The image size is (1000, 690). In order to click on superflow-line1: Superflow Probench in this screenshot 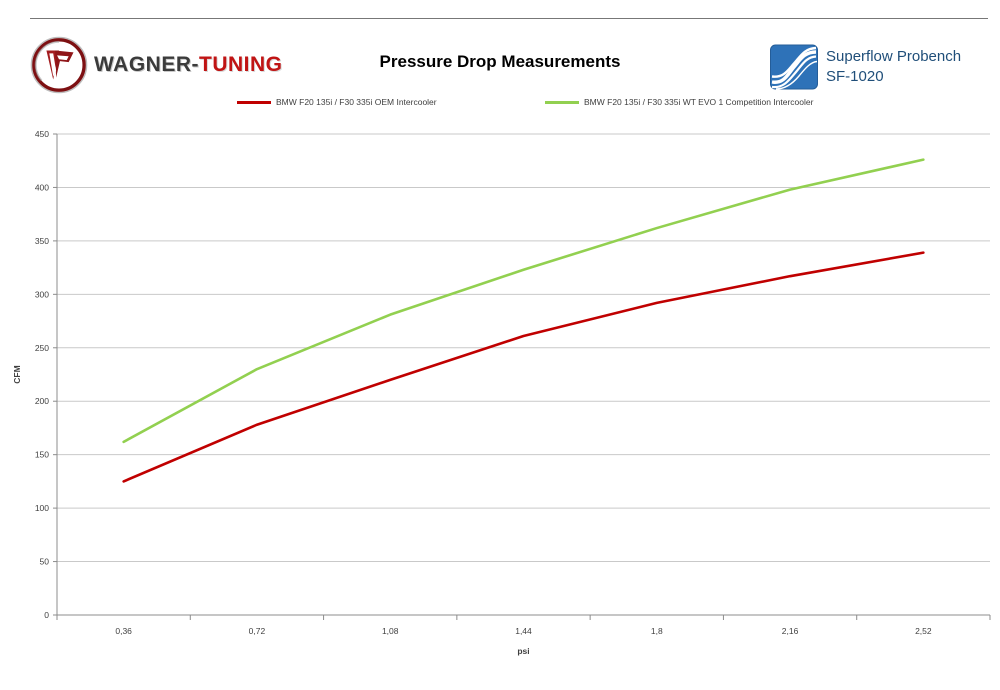, I will do `click(894, 56)`.